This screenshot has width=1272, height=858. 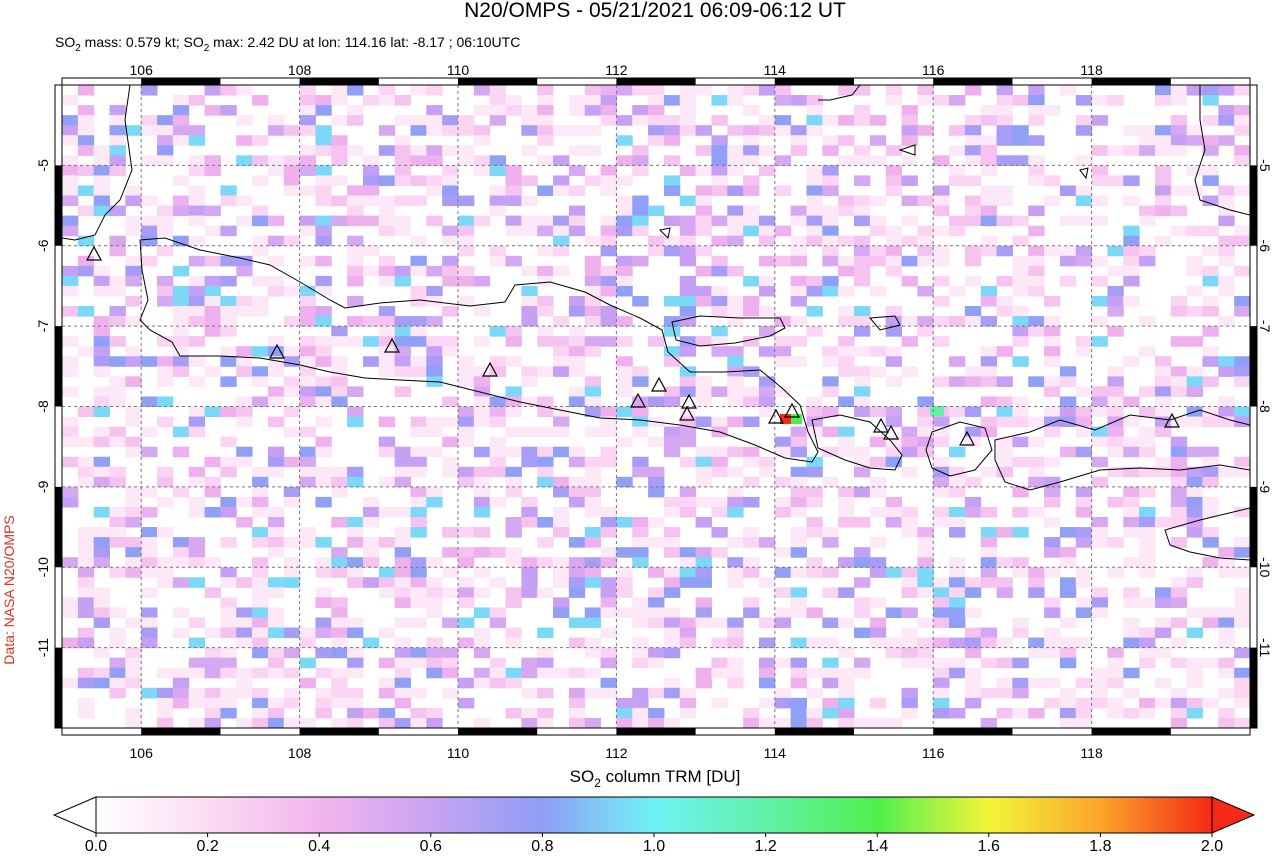 What do you see at coordinates (78, 48) in the screenshot?
I see `subtitle-sub: 2` at bounding box center [78, 48].